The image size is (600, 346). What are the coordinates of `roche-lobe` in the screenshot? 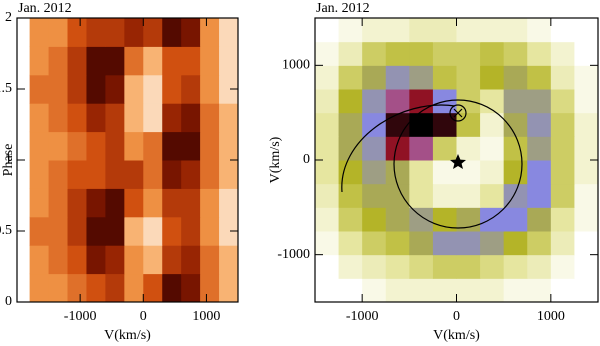 It's located at (458, 164).